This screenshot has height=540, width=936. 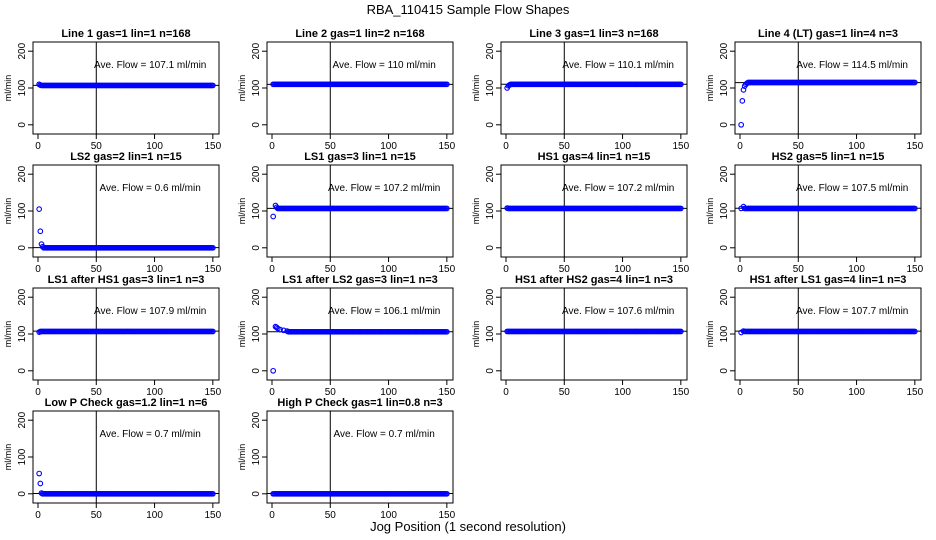 What do you see at coordinates (828, 157) in the screenshot?
I see `panel-title: HS2 gas=5 lin=1 n=15` at bounding box center [828, 157].